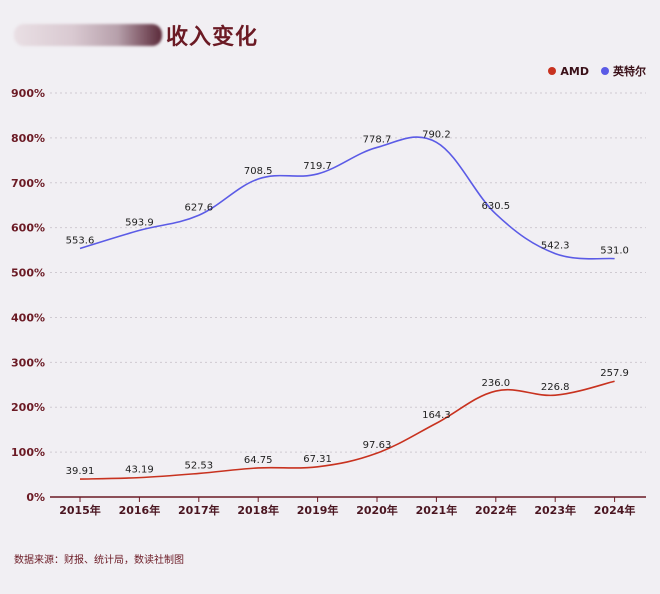 This screenshot has height=594, width=660. I want to click on y-tick-label: 100%, so click(28, 452).